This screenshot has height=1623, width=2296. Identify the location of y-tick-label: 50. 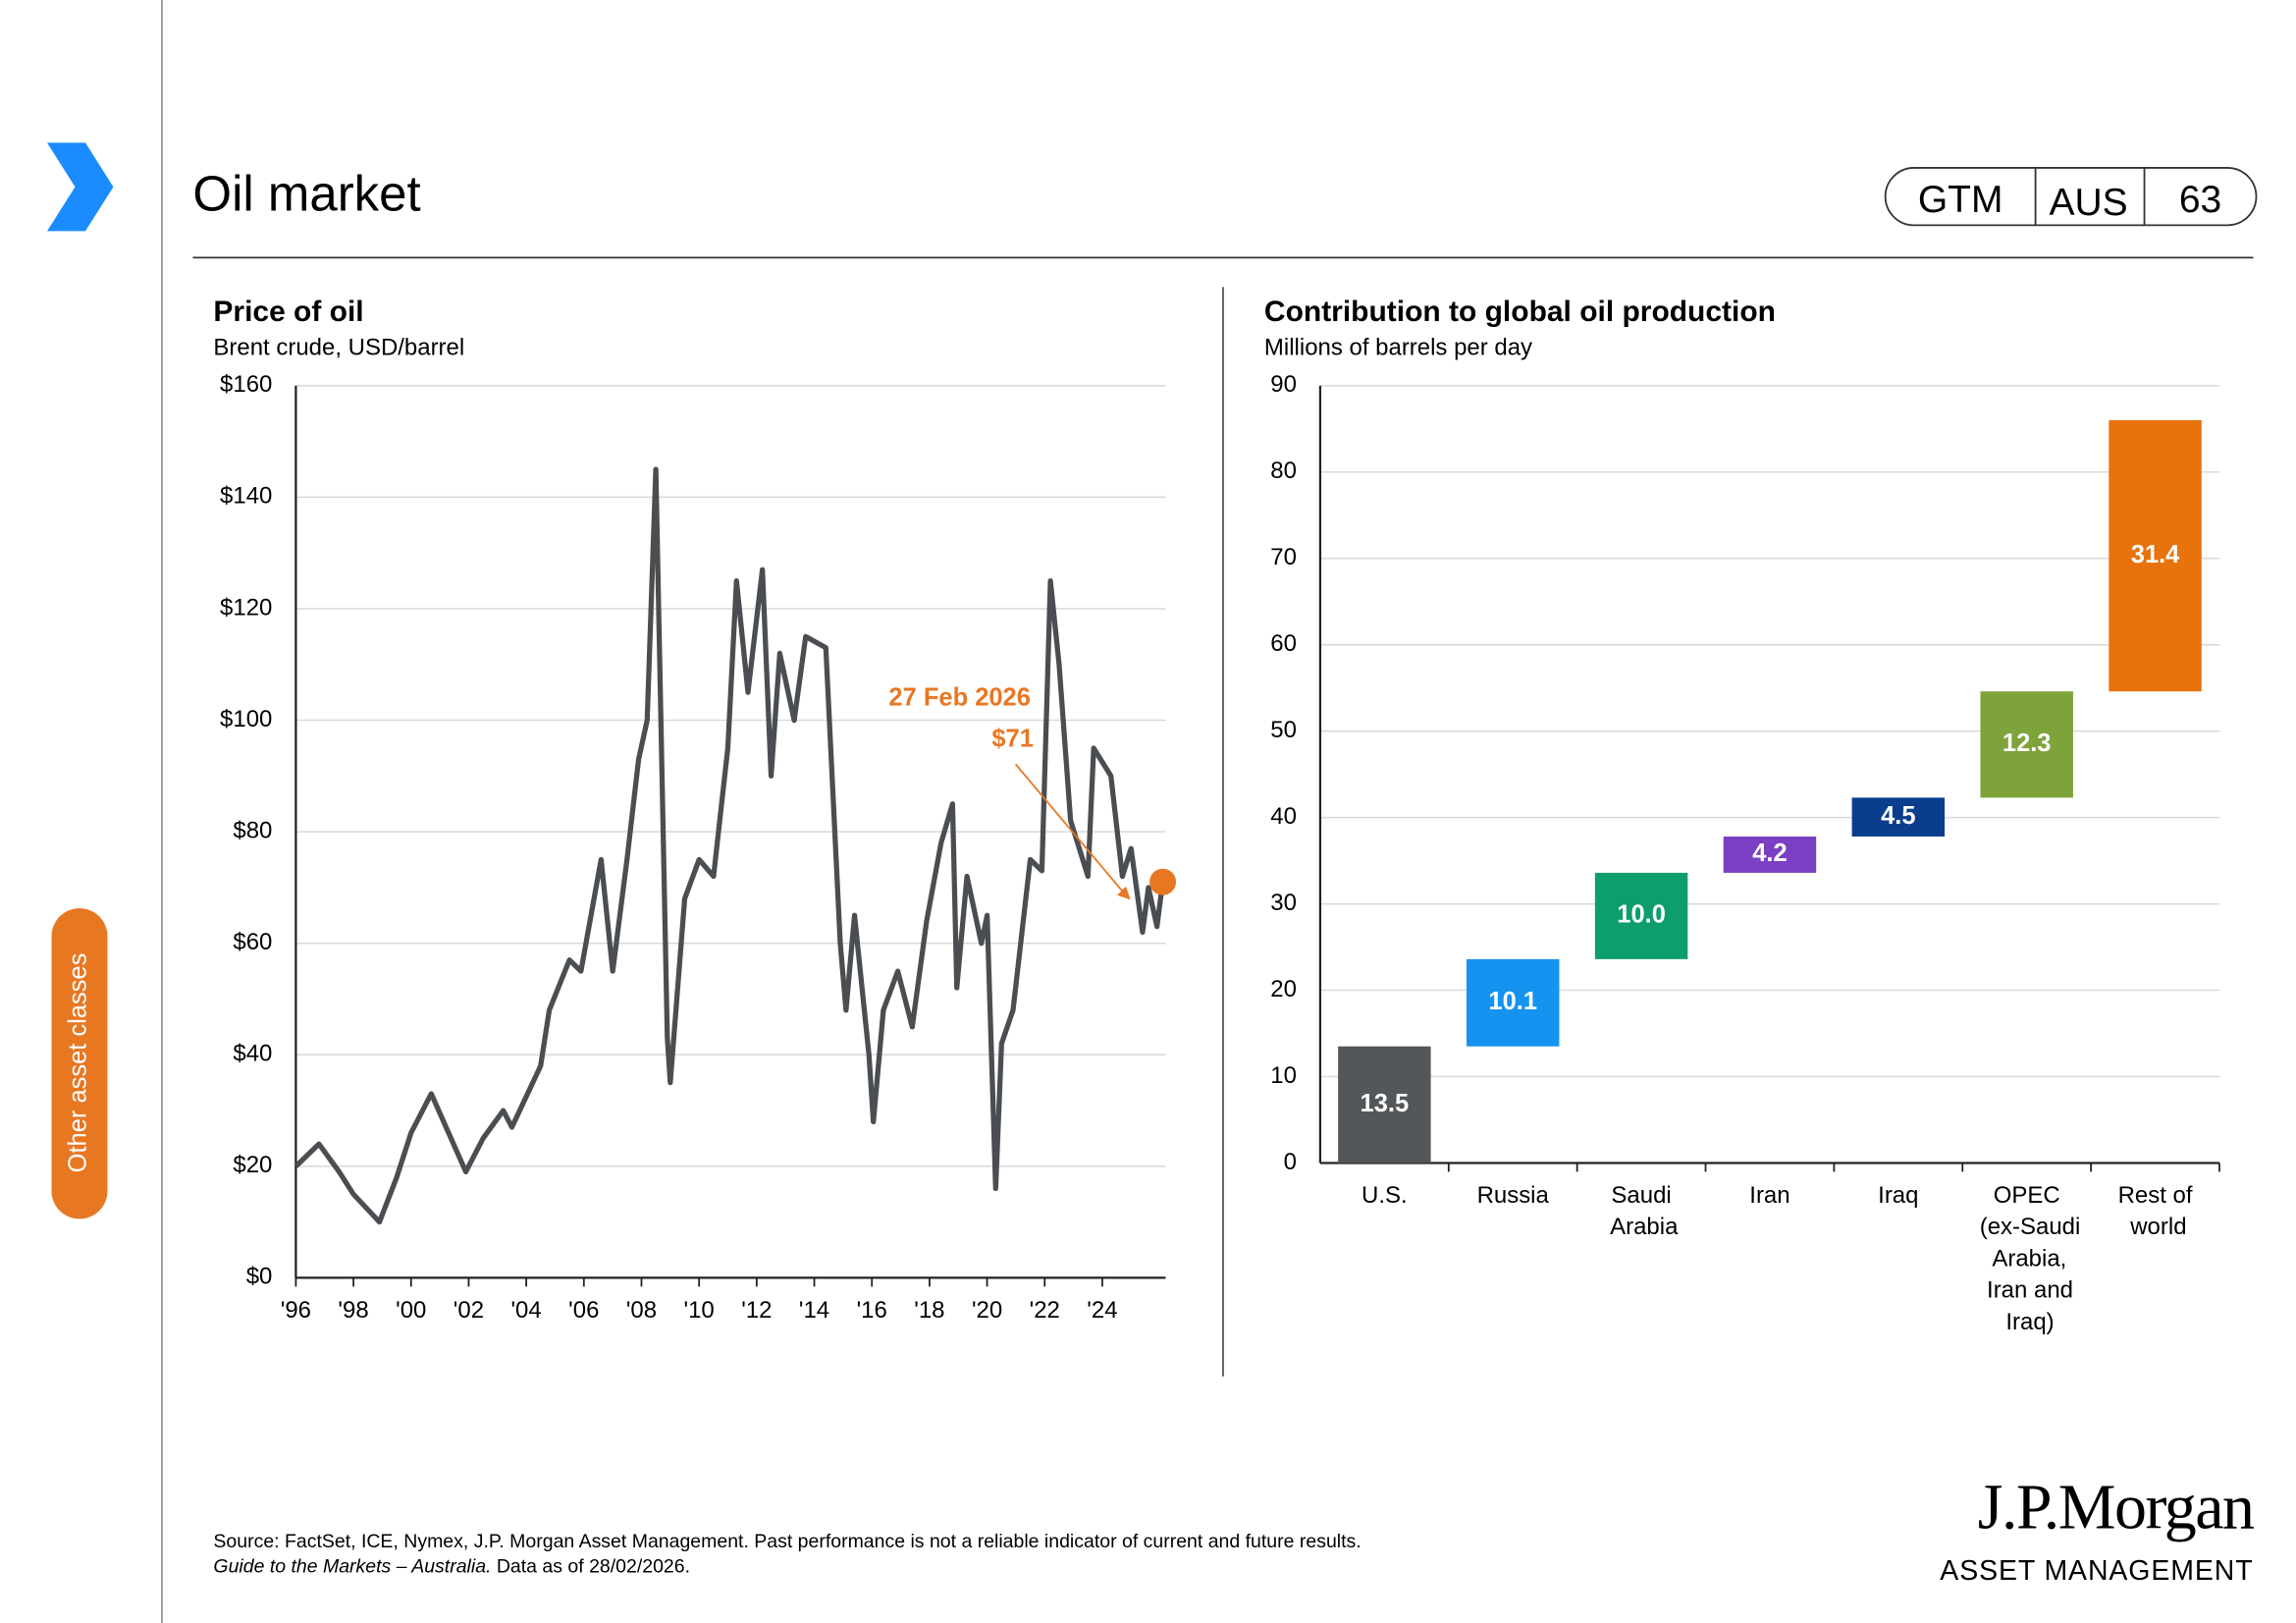
(1284, 730).